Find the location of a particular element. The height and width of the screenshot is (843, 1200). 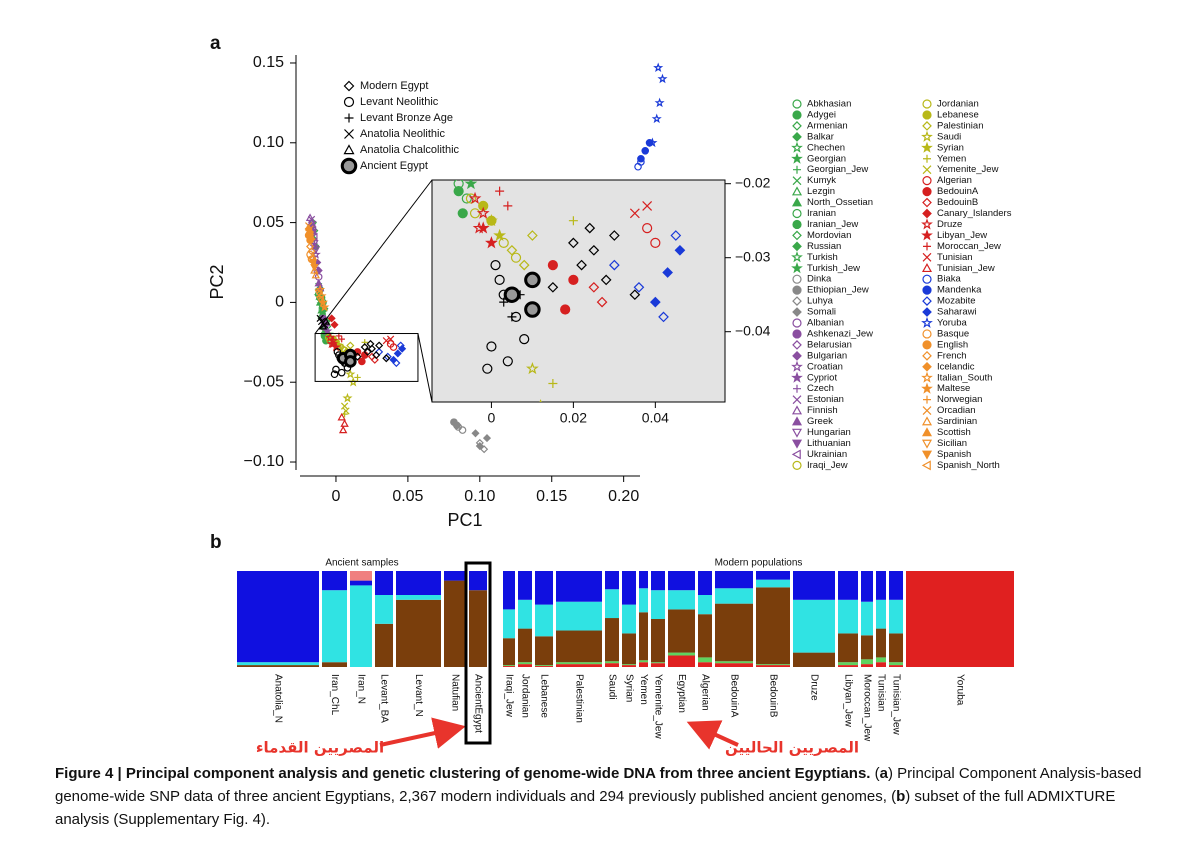

population-label: Syrian is located at coordinates (628, 688).